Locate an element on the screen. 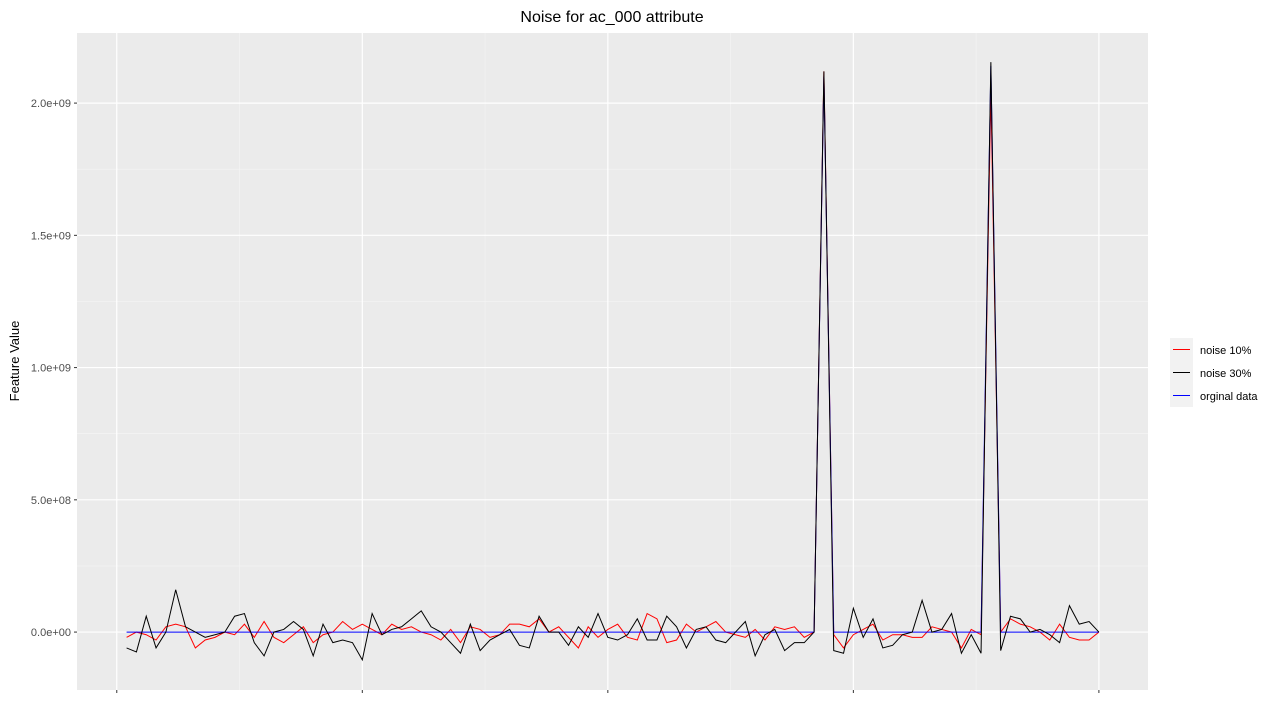  y-axis-label: Feature Value is located at coordinates (14, 361).